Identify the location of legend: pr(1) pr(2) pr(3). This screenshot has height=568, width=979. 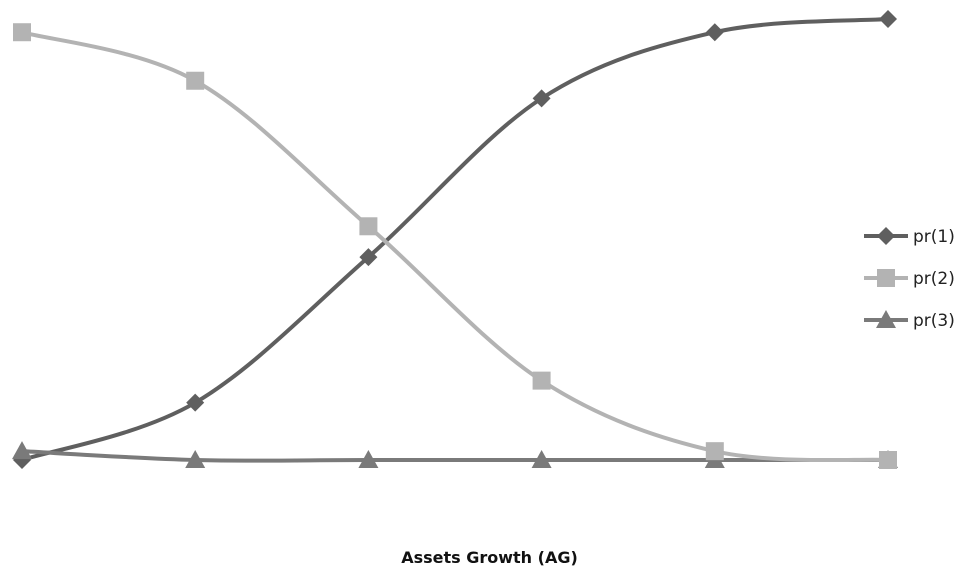
(909, 279).